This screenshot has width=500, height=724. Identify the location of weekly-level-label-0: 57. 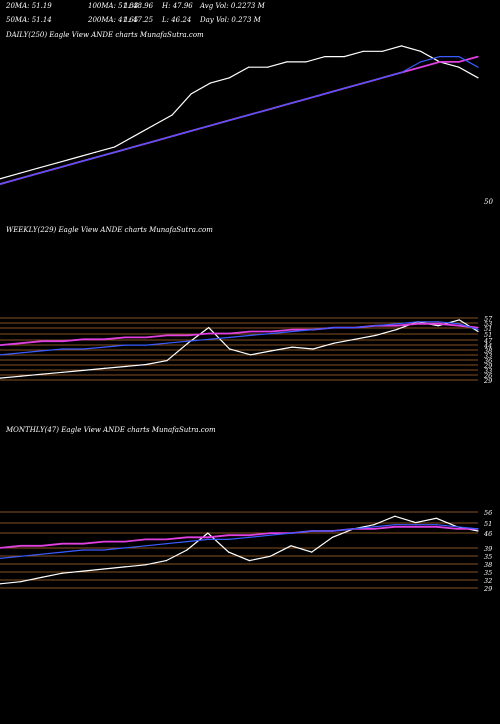
(488, 319).